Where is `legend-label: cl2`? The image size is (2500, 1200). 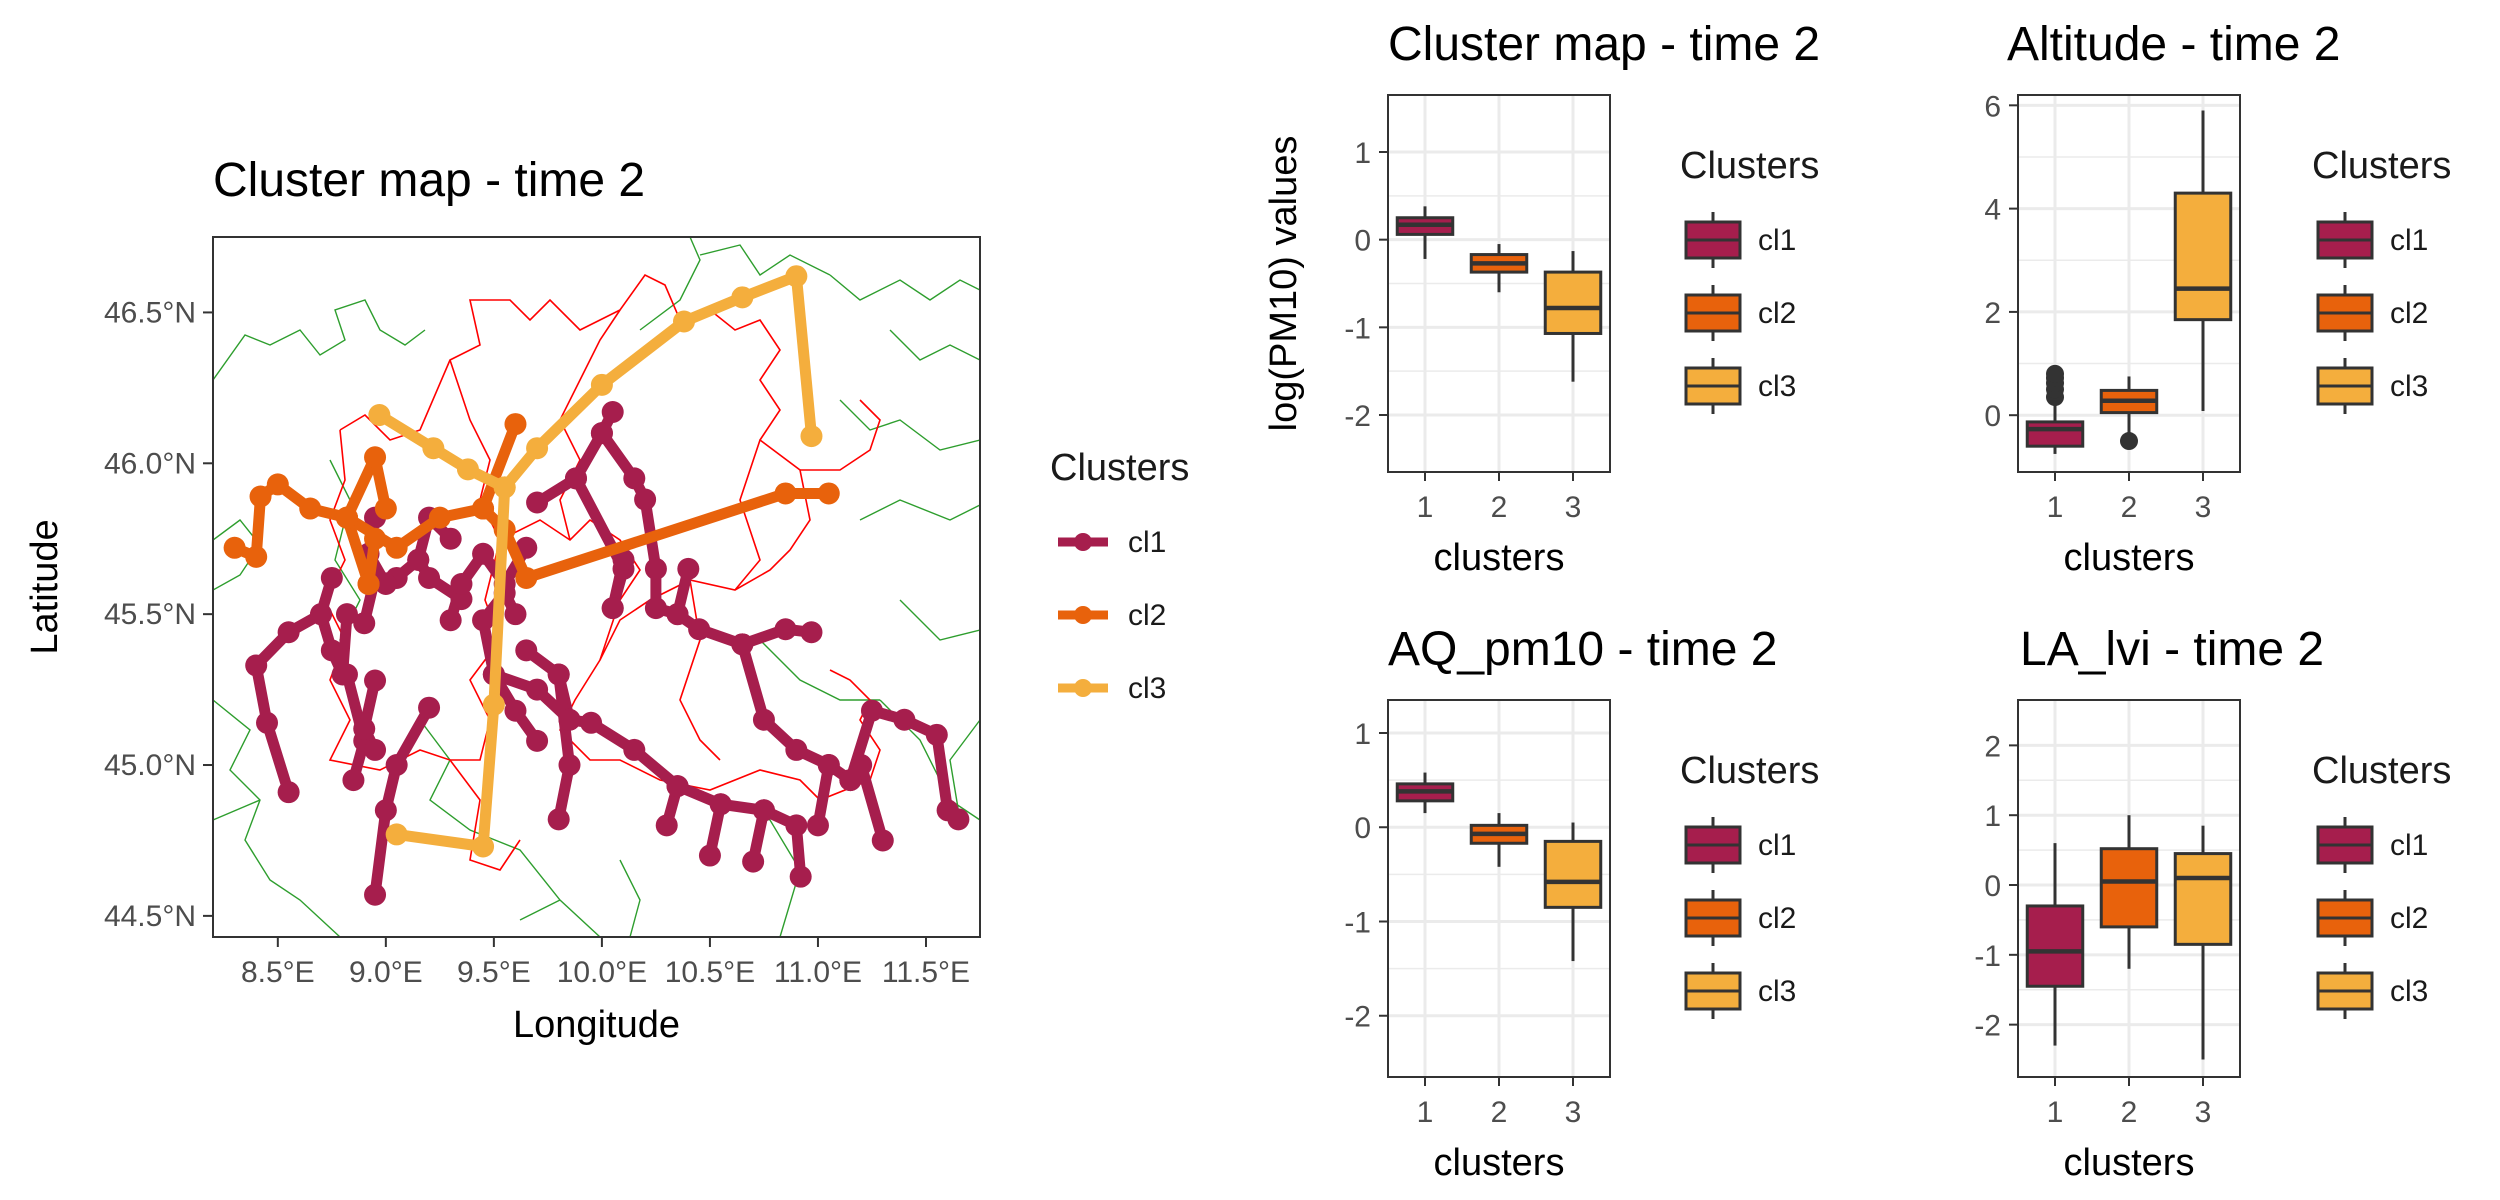 legend-label: cl2 is located at coordinates (2409, 918).